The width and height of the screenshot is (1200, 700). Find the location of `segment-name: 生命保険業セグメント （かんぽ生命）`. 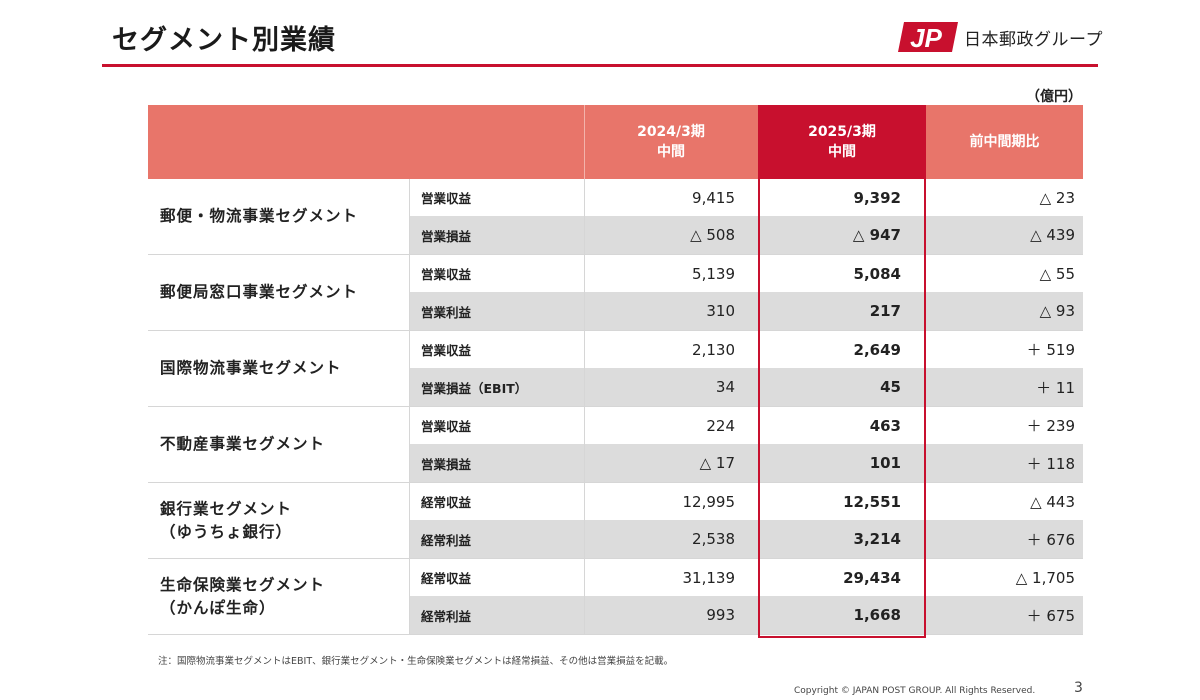

segment-name: 生命保険業セグメント （かんぽ生命） is located at coordinates (243, 596).